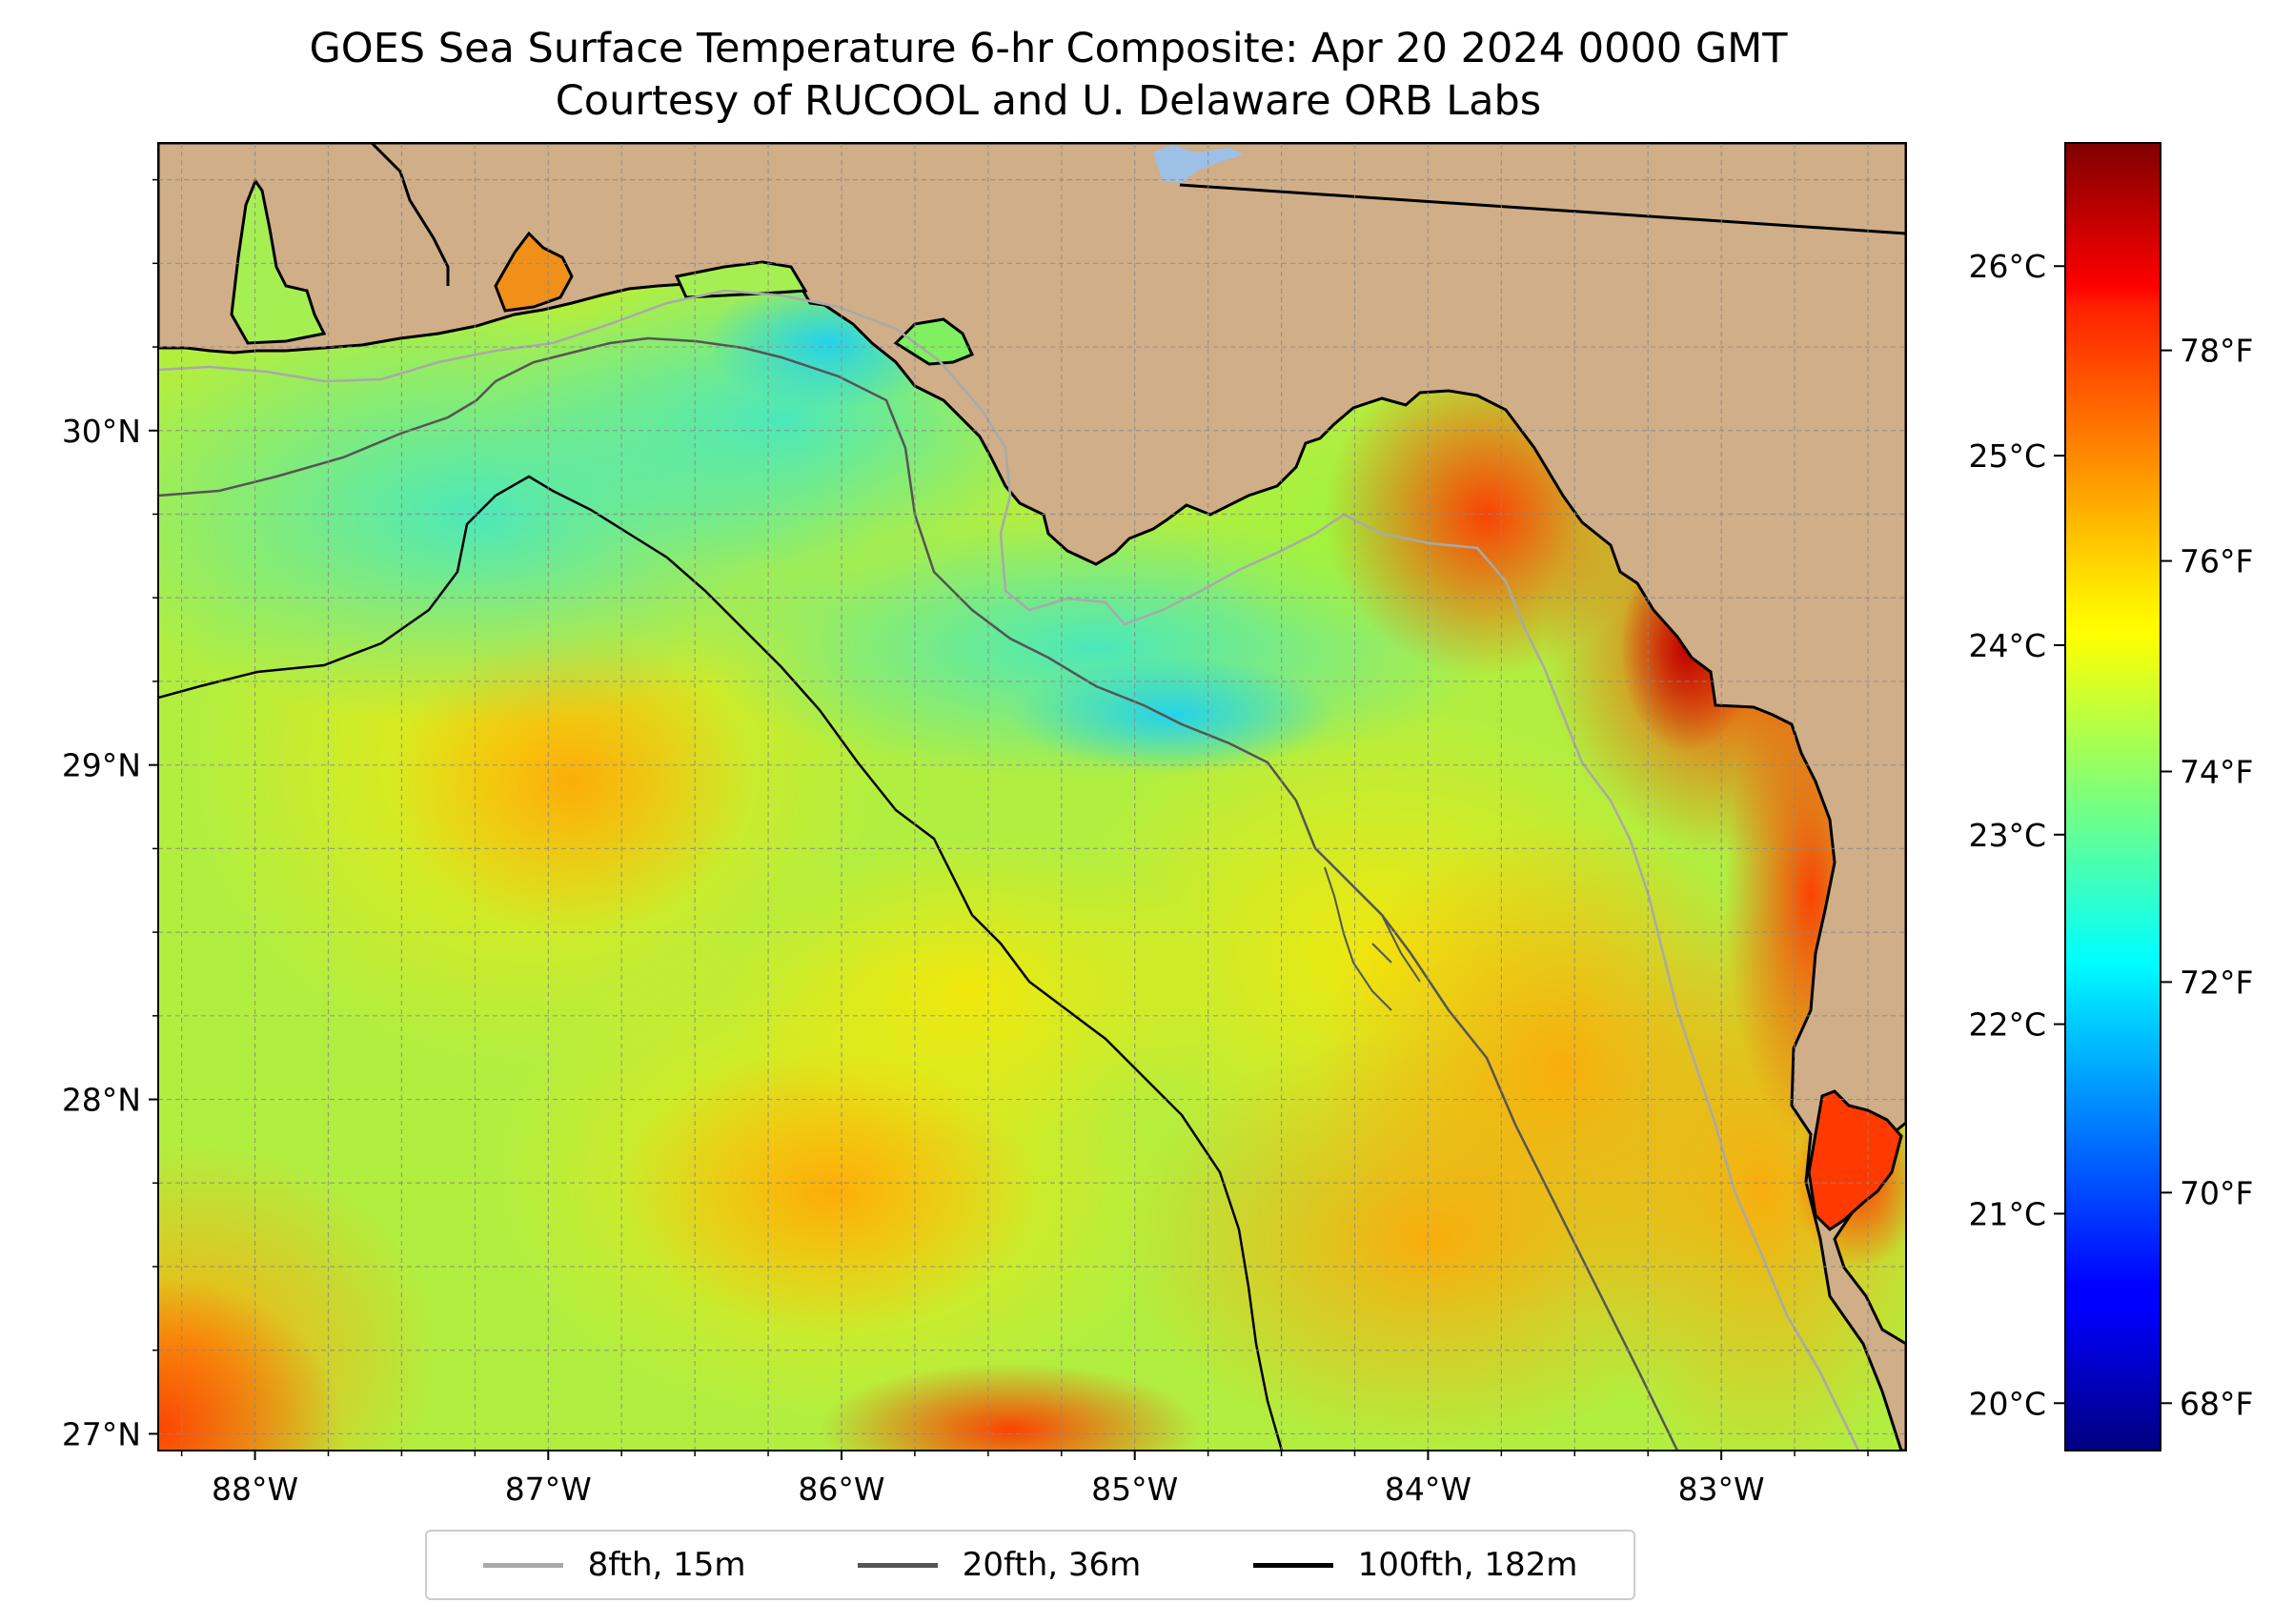 The height and width of the screenshot is (1624, 2293). What do you see at coordinates (2007, 835) in the screenshot?
I see `colorbar-celsius-label: 23°C` at bounding box center [2007, 835].